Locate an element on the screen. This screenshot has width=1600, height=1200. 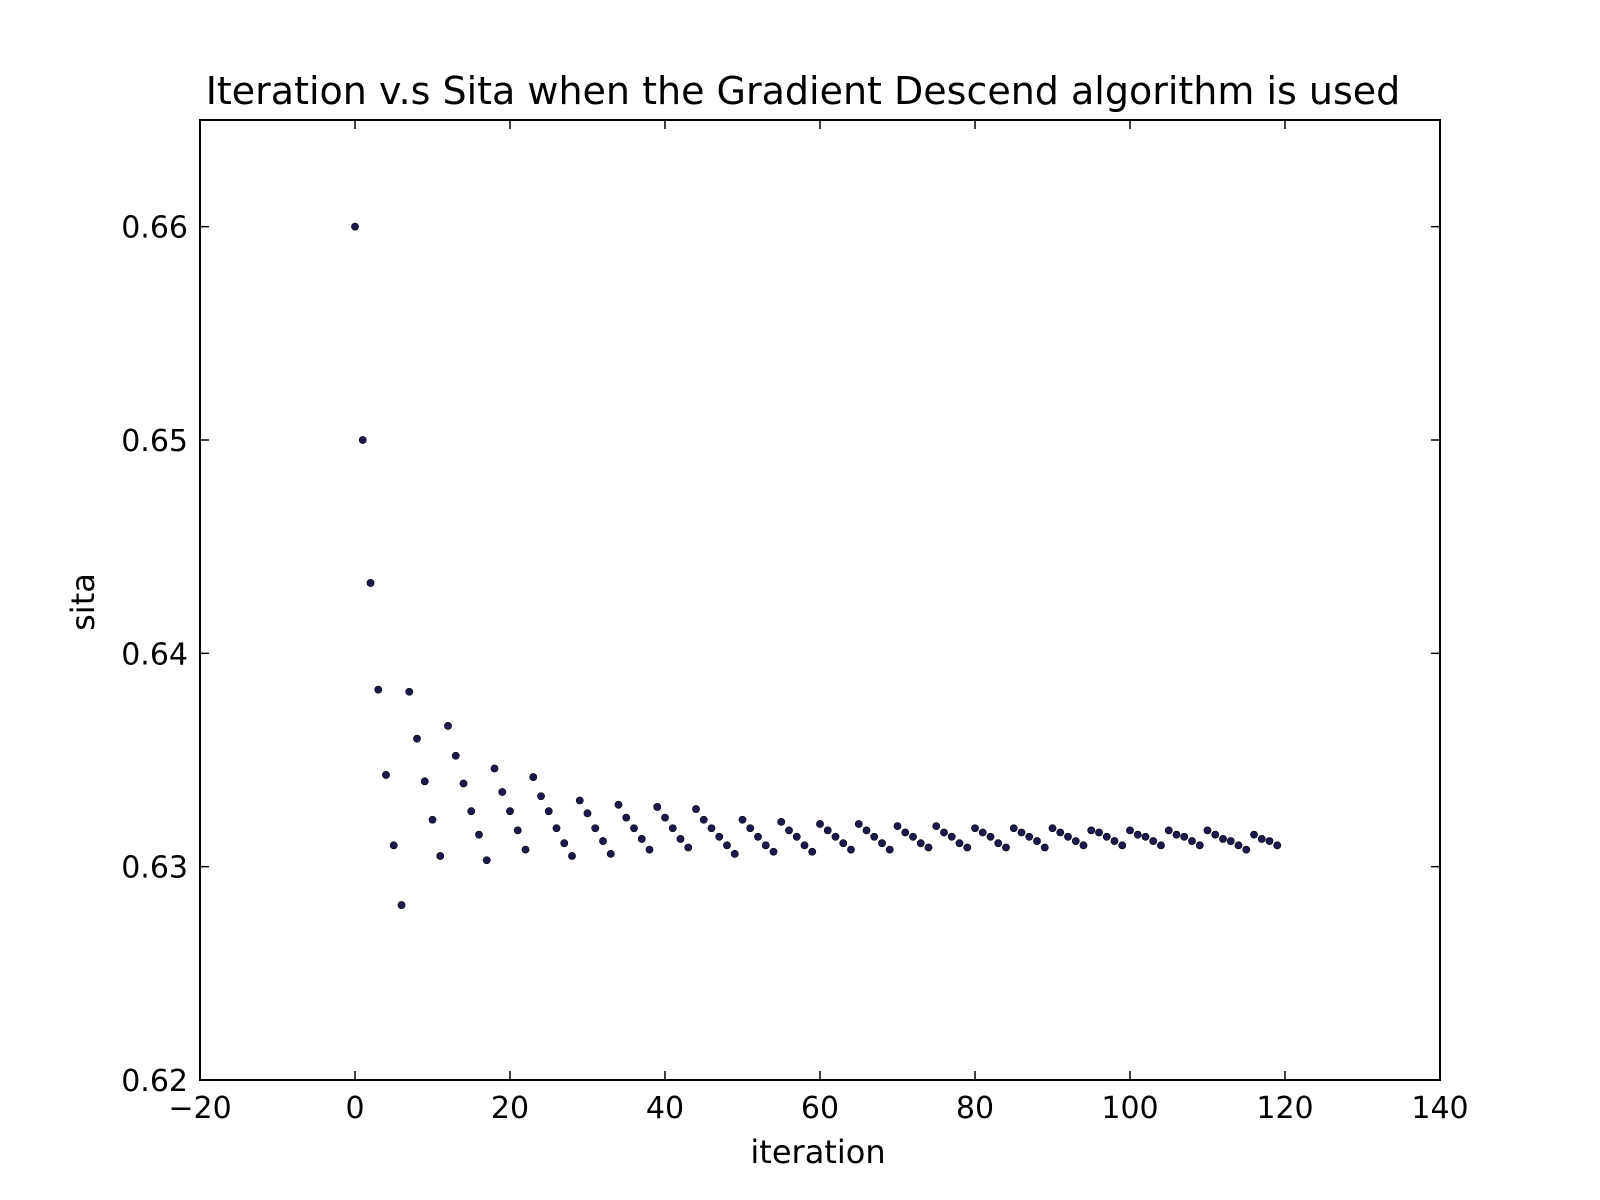
x-tick-label: 100 is located at coordinates (1129, 1108).